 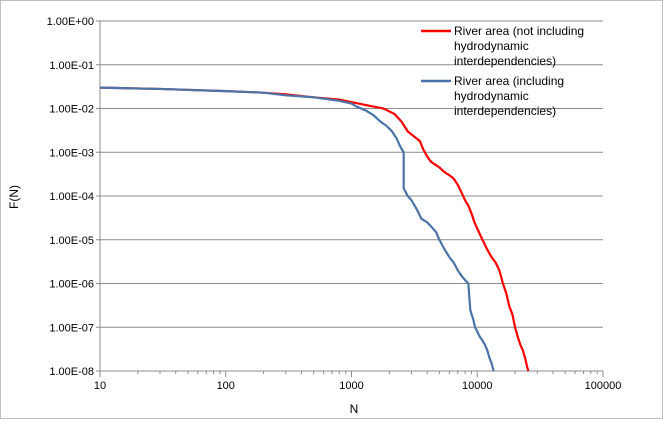 I want to click on legend-label-1: interdependencies), so click(x=505, y=61).